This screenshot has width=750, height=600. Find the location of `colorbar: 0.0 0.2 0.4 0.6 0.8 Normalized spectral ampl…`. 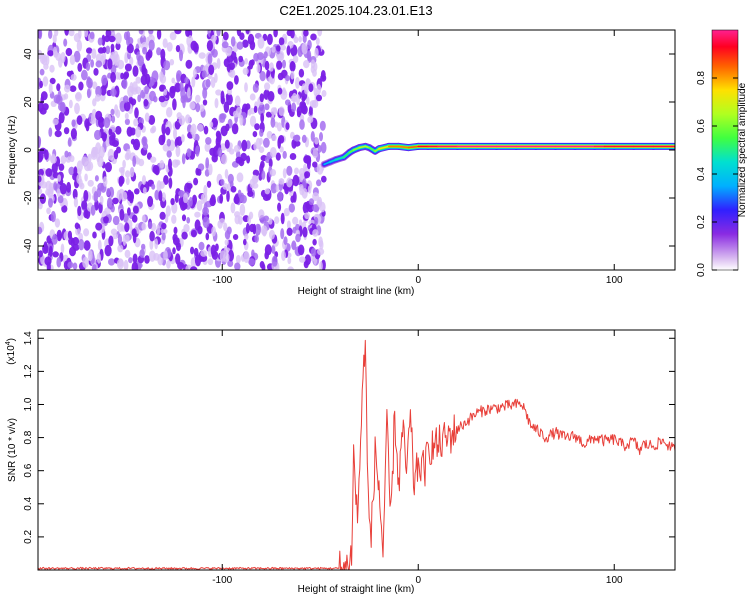

colorbar: 0.0 0.2 0.4 0.6 0.8 Normalized spectral ampl… is located at coordinates (722, 153).